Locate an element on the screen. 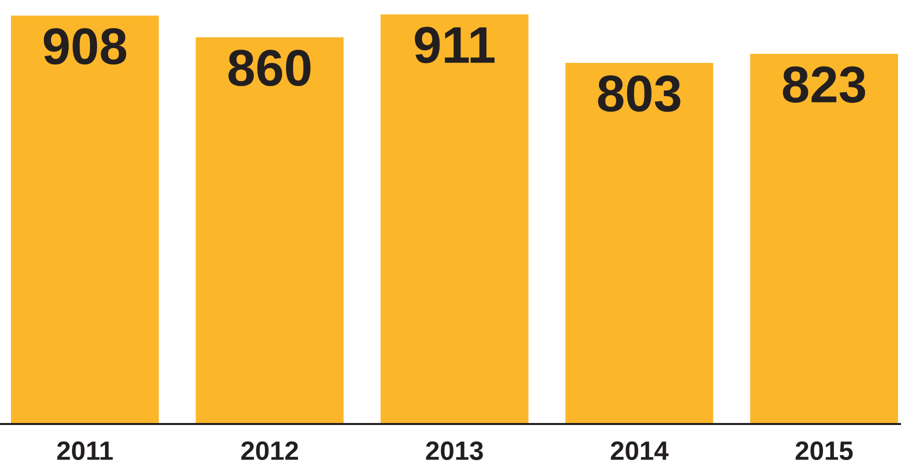 This screenshot has width=901, height=473. data-label: 823 is located at coordinates (824, 84).